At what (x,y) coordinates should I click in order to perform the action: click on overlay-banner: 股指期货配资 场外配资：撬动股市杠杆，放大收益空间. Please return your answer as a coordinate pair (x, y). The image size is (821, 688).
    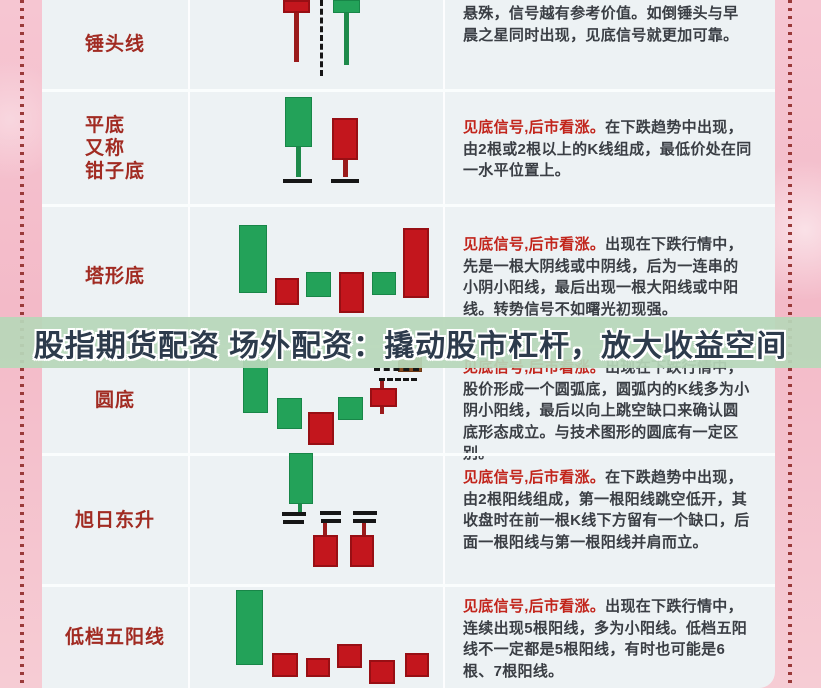
    Looking at the image, I should click on (410, 342).